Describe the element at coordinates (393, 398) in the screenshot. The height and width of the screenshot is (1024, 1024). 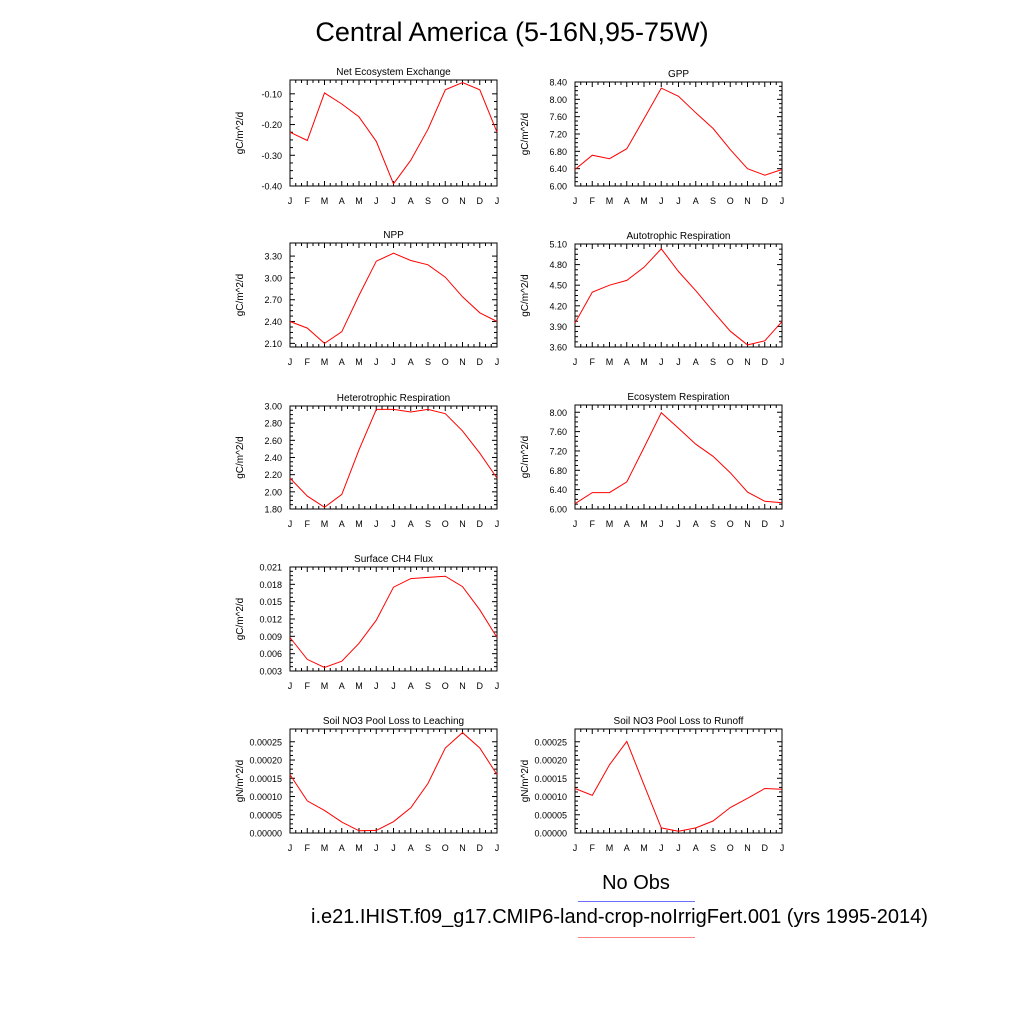
I see `chart-title: Heterotrophic Respiration` at that location.